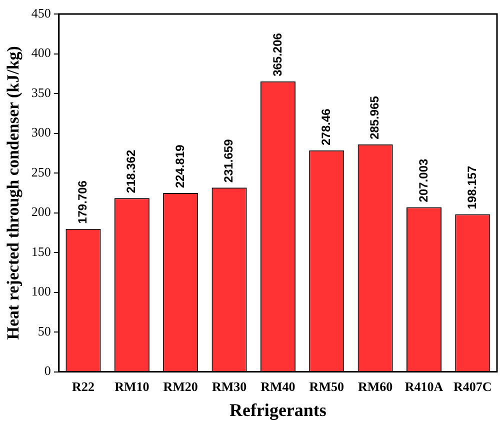 The width and height of the screenshot is (500, 426). What do you see at coordinates (423, 180) in the screenshot?
I see `data-label: 207.003` at bounding box center [423, 180].